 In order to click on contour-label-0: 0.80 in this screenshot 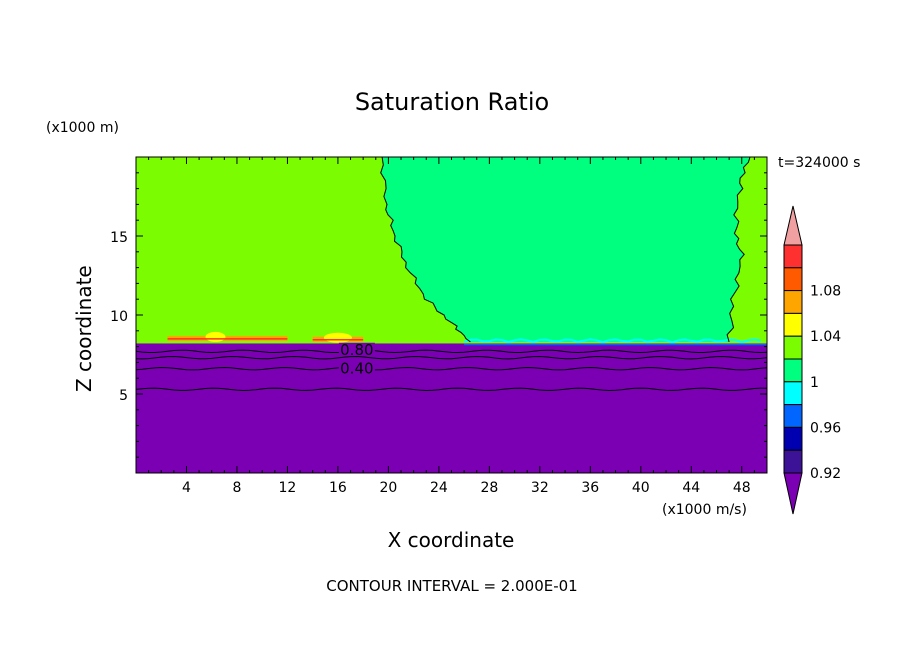, I will do `click(356, 350)`.